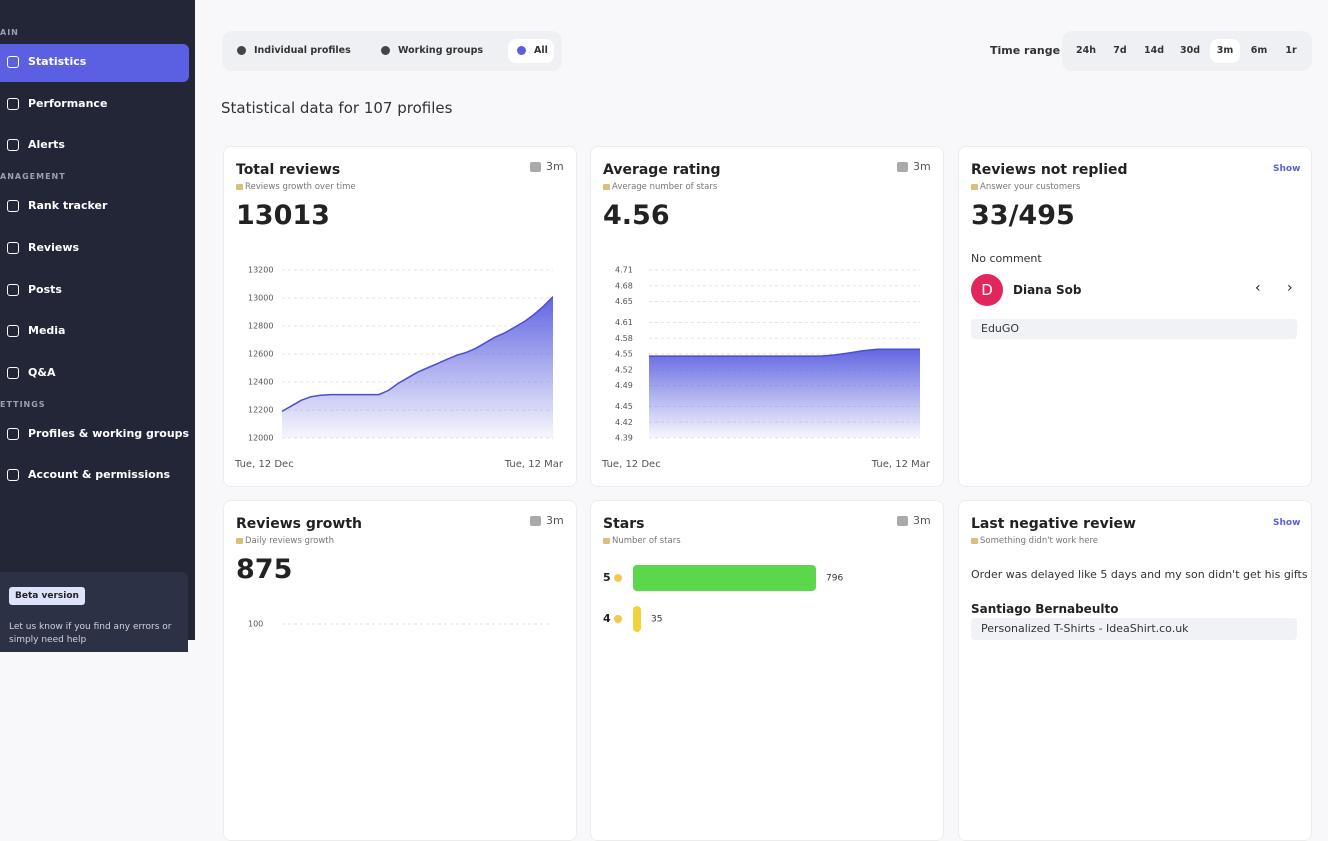 The height and width of the screenshot is (841, 1328). What do you see at coordinates (1258, 288) in the screenshot?
I see `prev: ‹` at bounding box center [1258, 288].